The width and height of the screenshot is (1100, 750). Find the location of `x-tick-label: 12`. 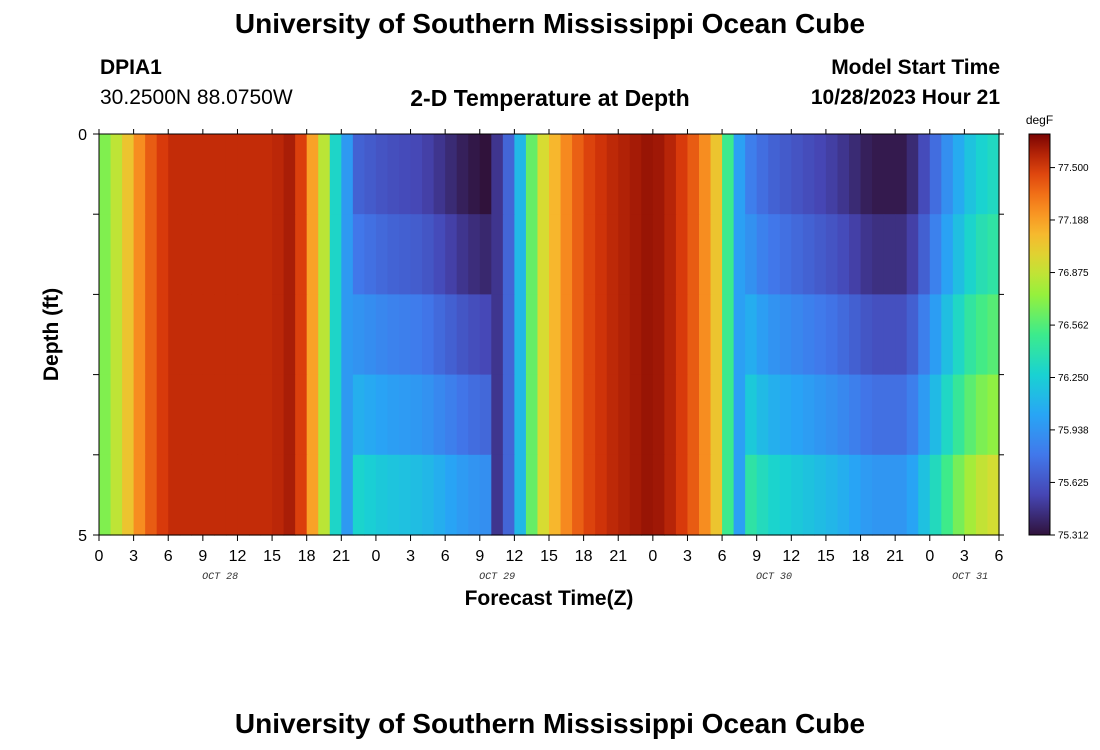

x-tick-label: 12 is located at coordinates (238, 556).